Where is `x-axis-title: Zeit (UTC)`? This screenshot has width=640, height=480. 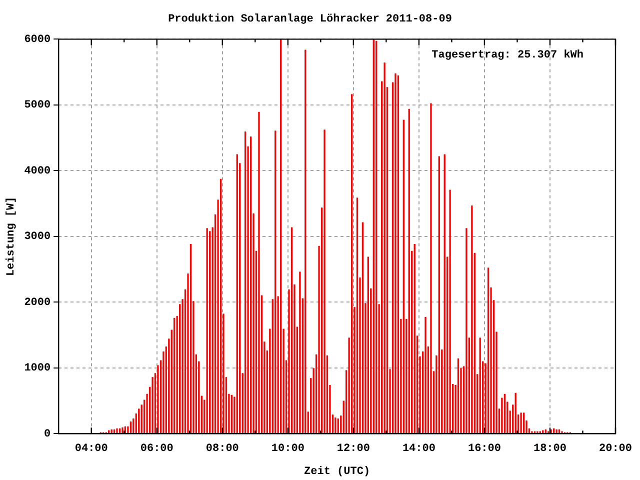
x-axis-title: Zeit (UTC) is located at coordinates (337, 472).